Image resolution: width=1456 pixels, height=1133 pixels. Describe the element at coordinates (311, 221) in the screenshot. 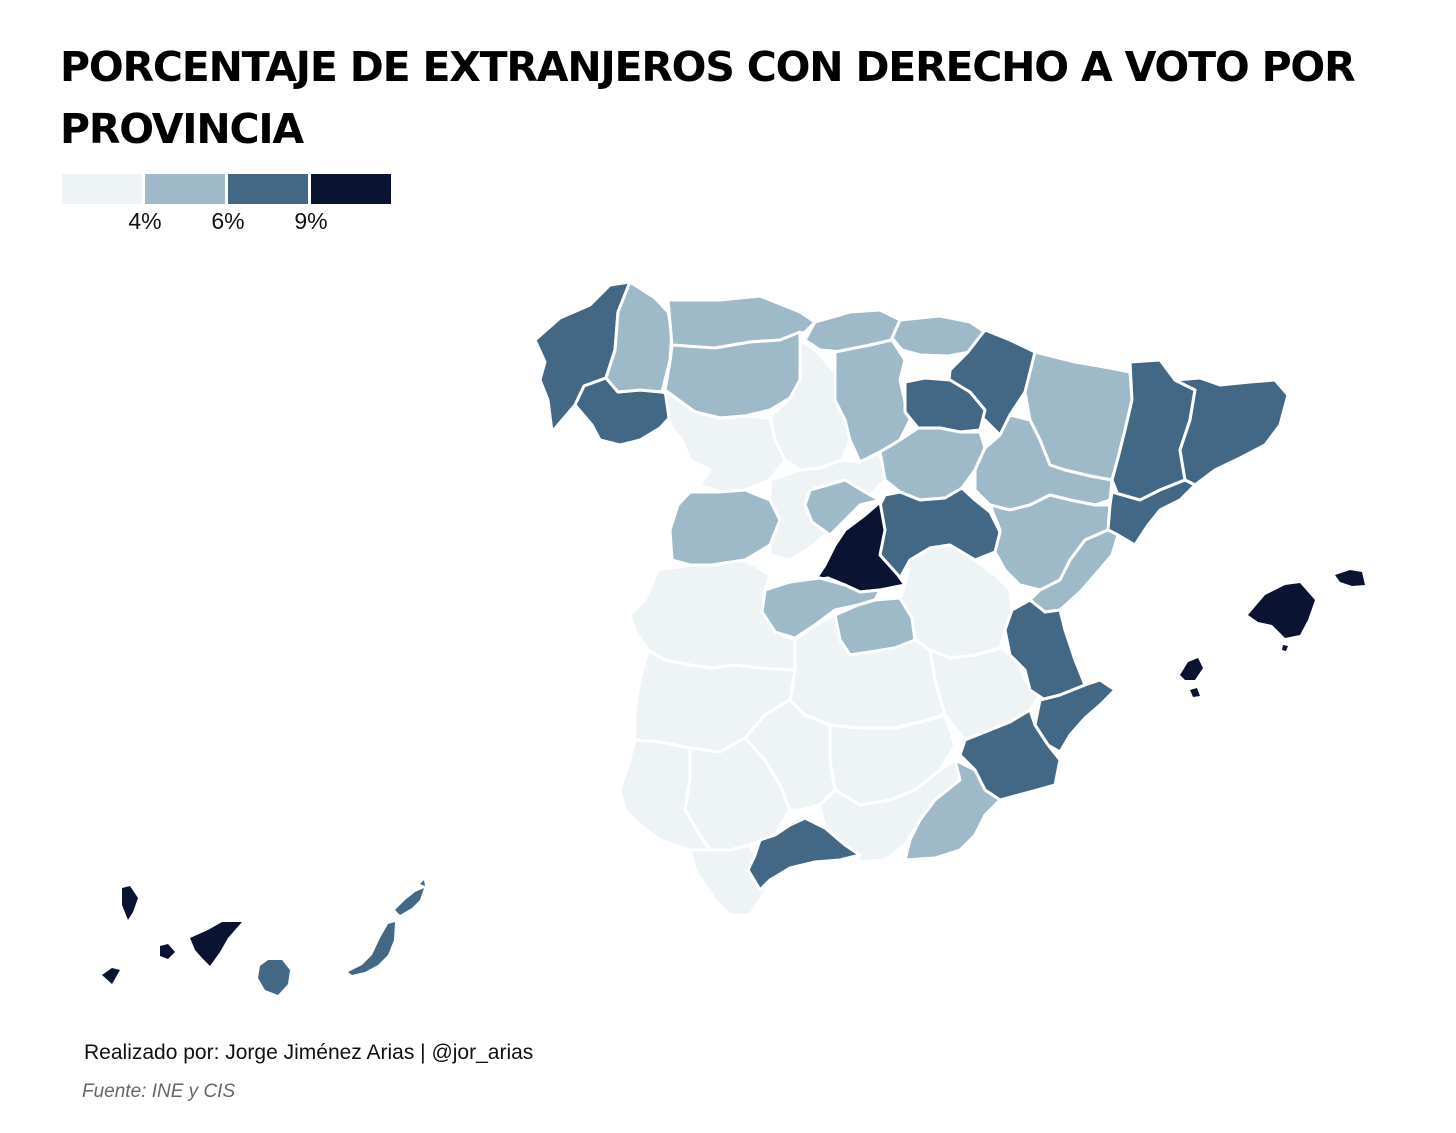

I see `legend-tick-9: 9%` at that location.